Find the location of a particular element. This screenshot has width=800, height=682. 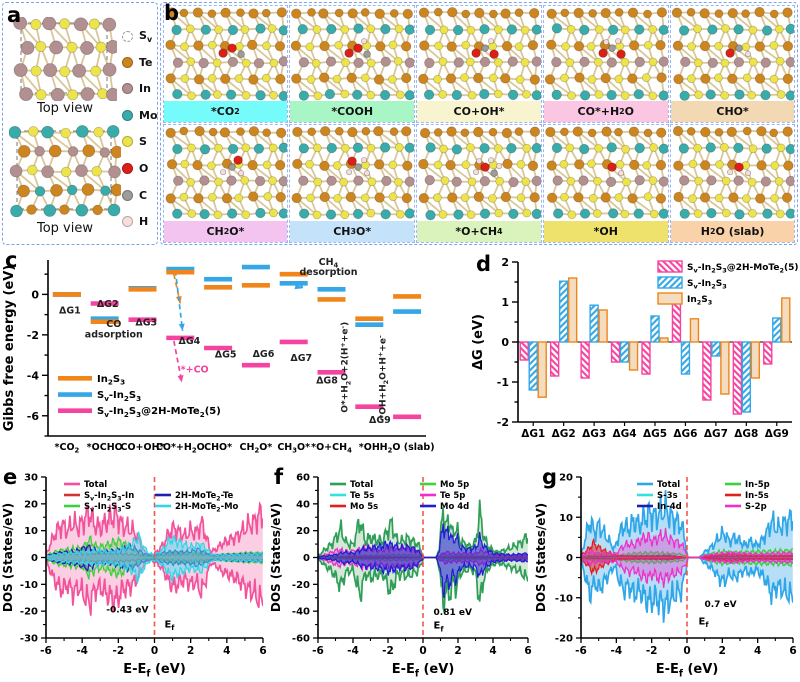

c-atom-icon is located at coordinates (127, 195).